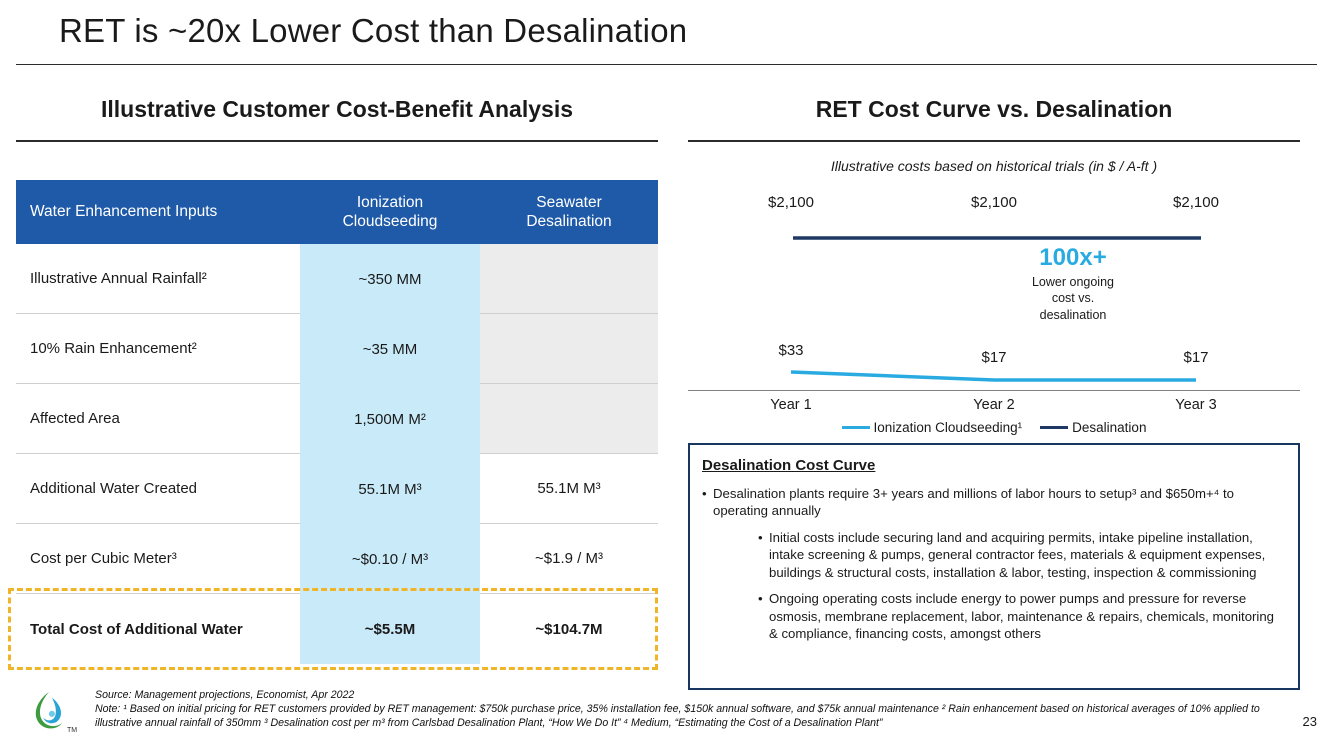 This screenshot has width=1333, height=749. What do you see at coordinates (390, 211) in the screenshot?
I see `column-header-cloudseeding: Ionization Cloudseeding` at bounding box center [390, 211].